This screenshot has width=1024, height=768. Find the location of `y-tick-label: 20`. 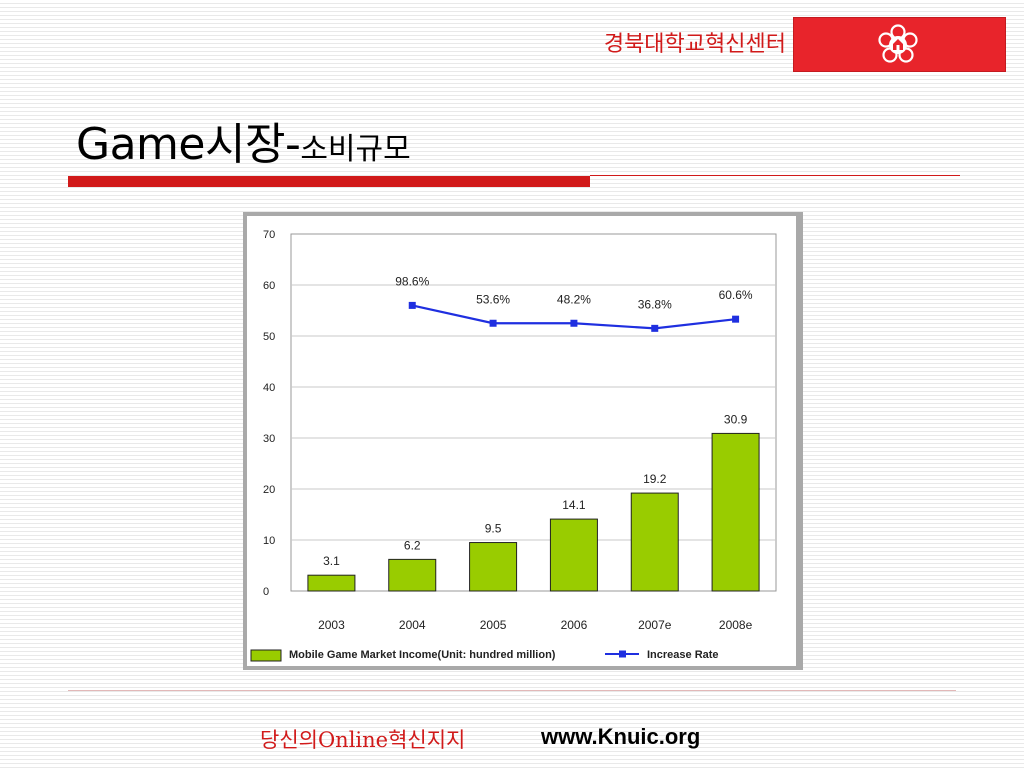

y-tick-label: 20 is located at coordinates (269, 490).